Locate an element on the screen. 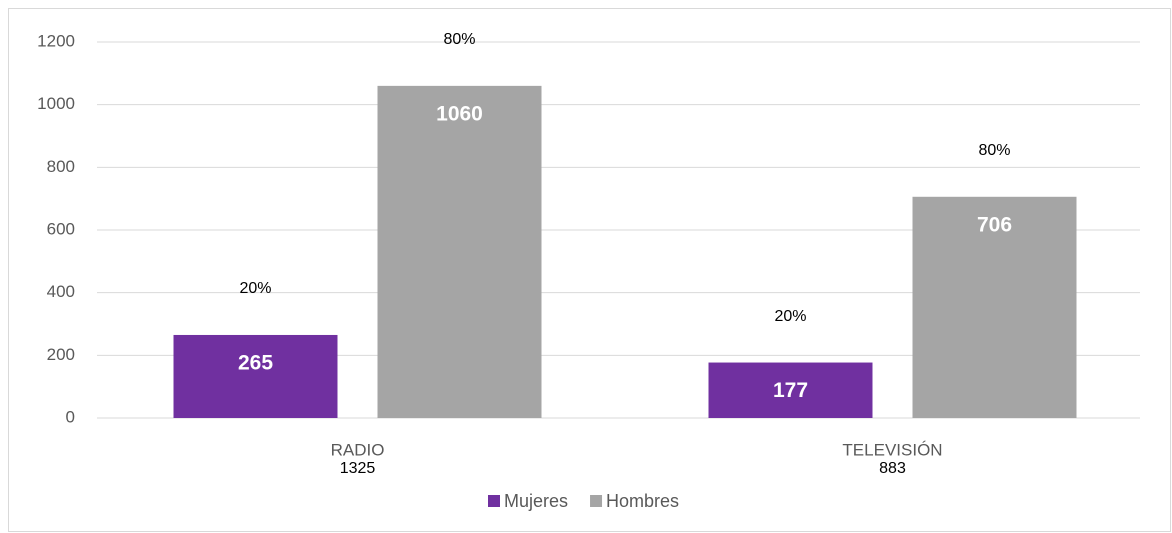  legend-label: Hombres is located at coordinates (642, 501).